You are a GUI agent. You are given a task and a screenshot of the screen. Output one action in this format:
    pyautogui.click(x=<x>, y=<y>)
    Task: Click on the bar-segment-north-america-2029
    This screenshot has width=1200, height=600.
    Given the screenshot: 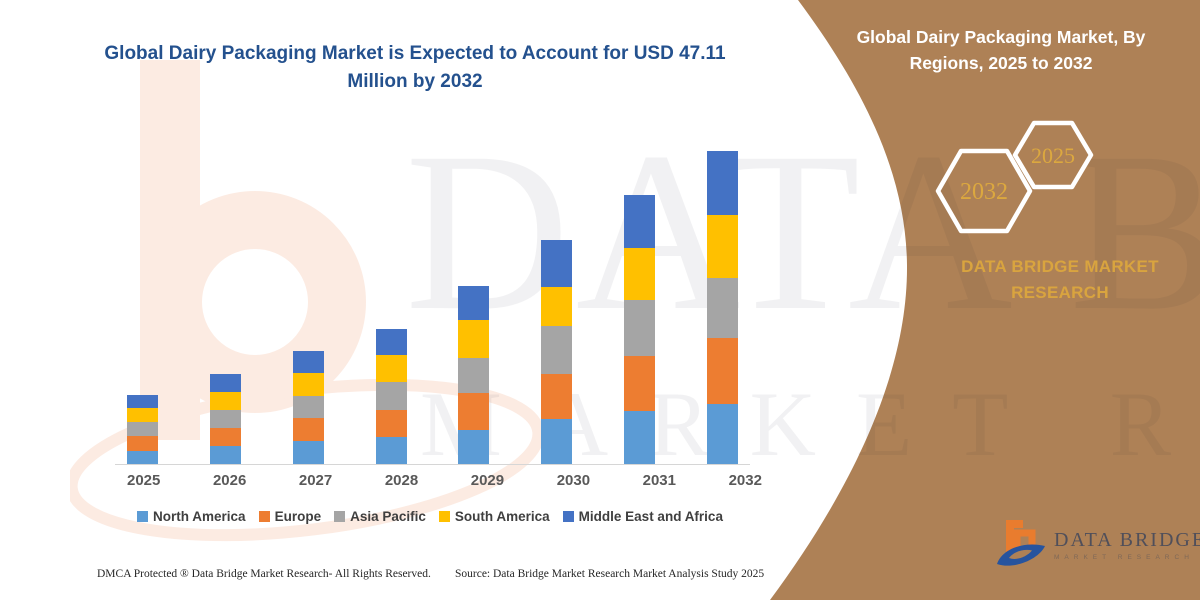 What is the action you would take?
    pyautogui.click(x=474, y=447)
    